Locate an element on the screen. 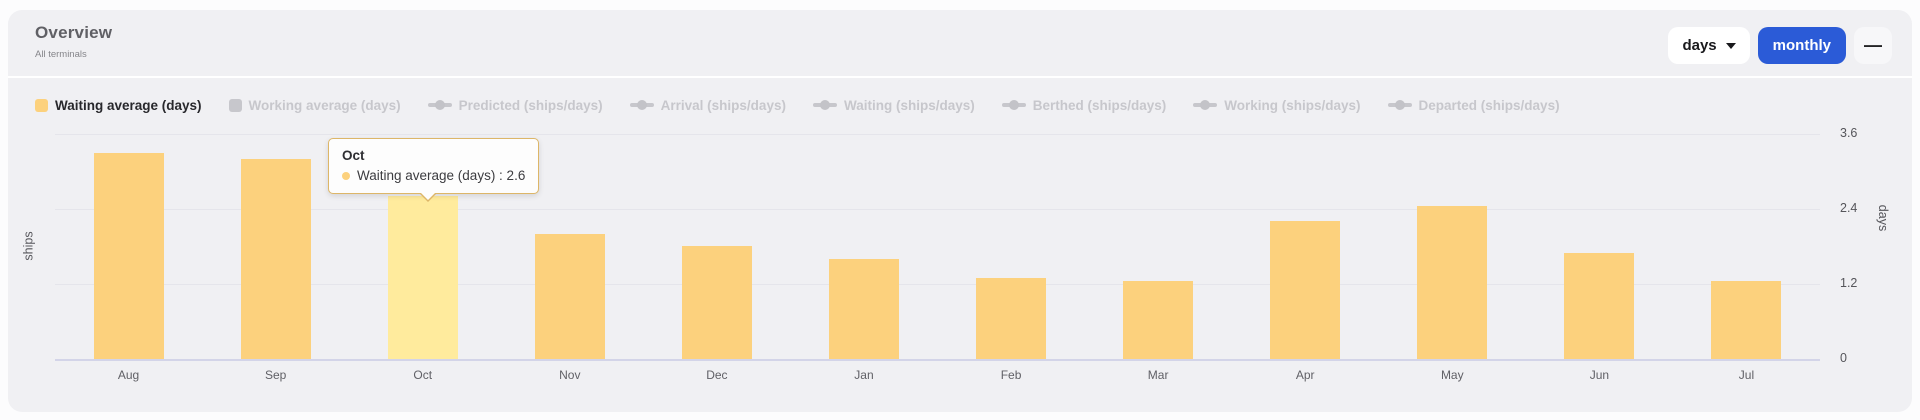 The image size is (1920, 420). monthly-button: monthly is located at coordinates (1801, 45).